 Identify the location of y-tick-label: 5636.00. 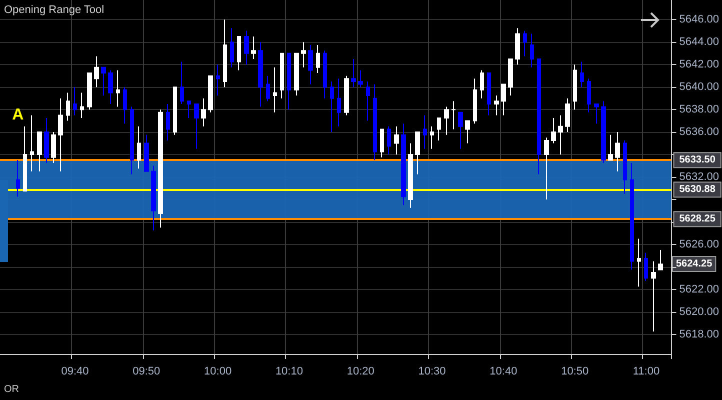
(699, 132).